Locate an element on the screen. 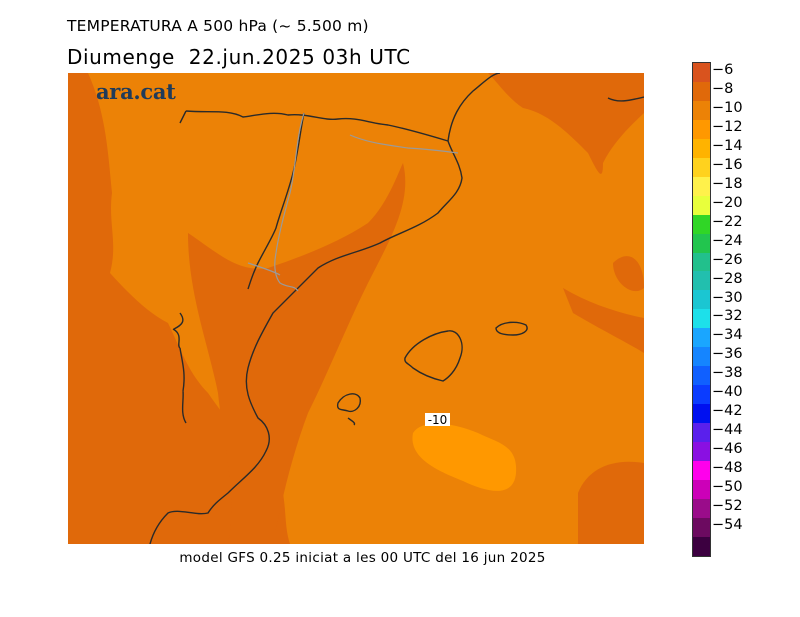 The height and width of the screenshot is (617, 800). colorbar-label: −6 is located at coordinates (723, 69).